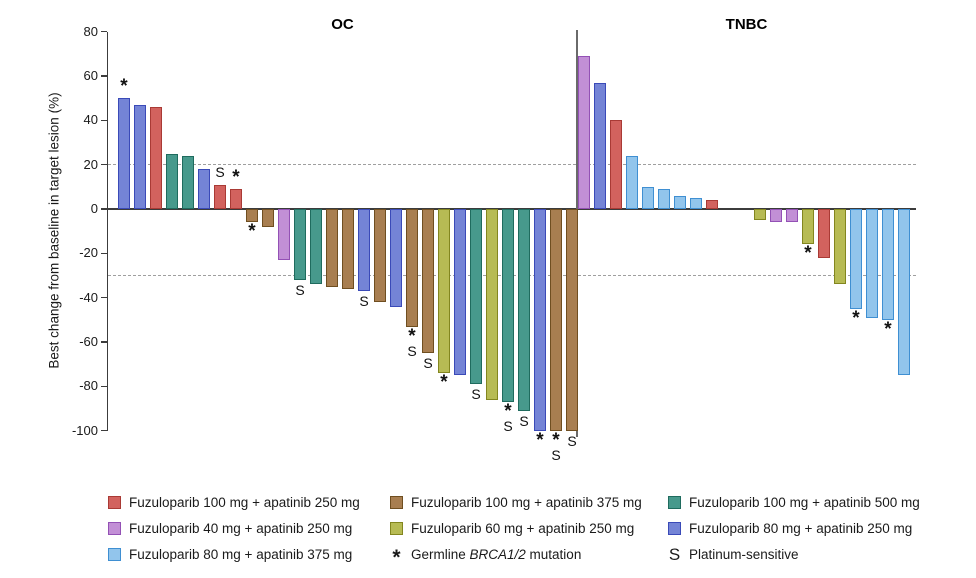 The width and height of the screenshot is (976, 578). What do you see at coordinates (88, 253) in the screenshot?
I see `y-tick-label: -20` at bounding box center [88, 253].